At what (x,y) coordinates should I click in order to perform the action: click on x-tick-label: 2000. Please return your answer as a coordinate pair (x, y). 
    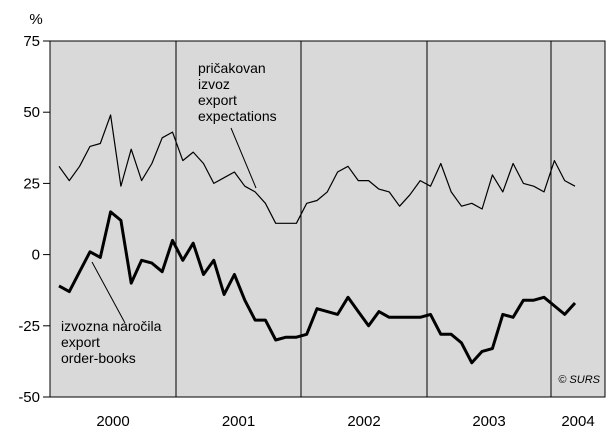
    Looking at the image, I should click on (112, 421).